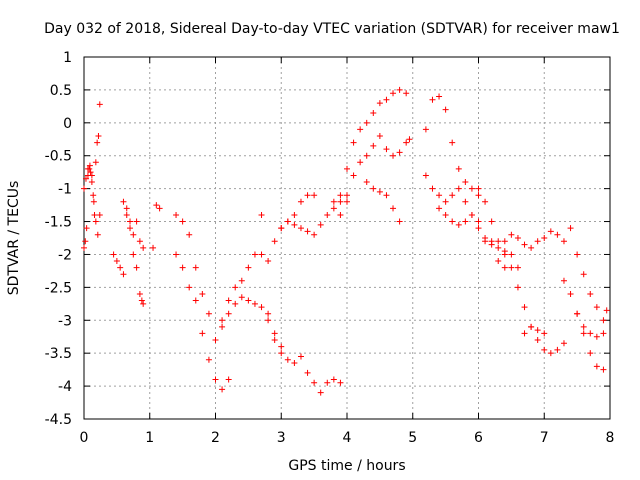  What do you see at coordinates (14, 238) in the screenshot?
I see `y-axis-title: SDTVAR / TECUs` at bounding box center [14, 238].